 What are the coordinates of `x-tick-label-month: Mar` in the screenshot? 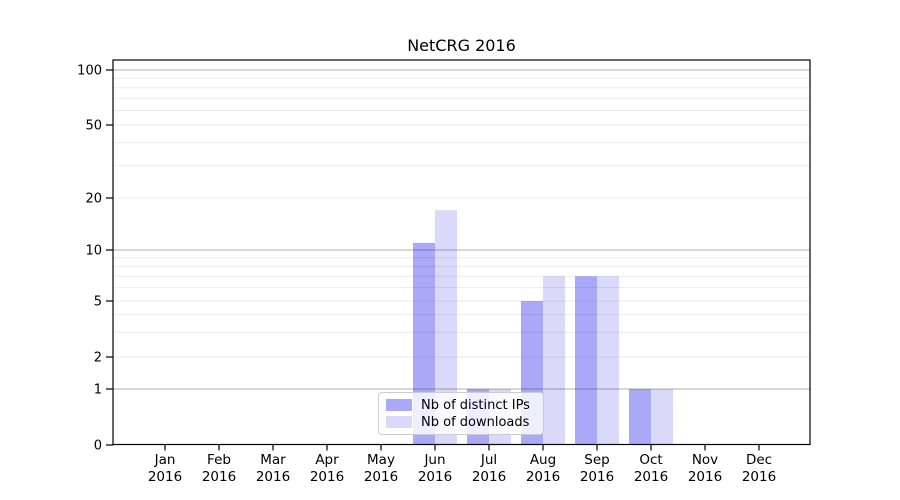 It's located at (273, 460).